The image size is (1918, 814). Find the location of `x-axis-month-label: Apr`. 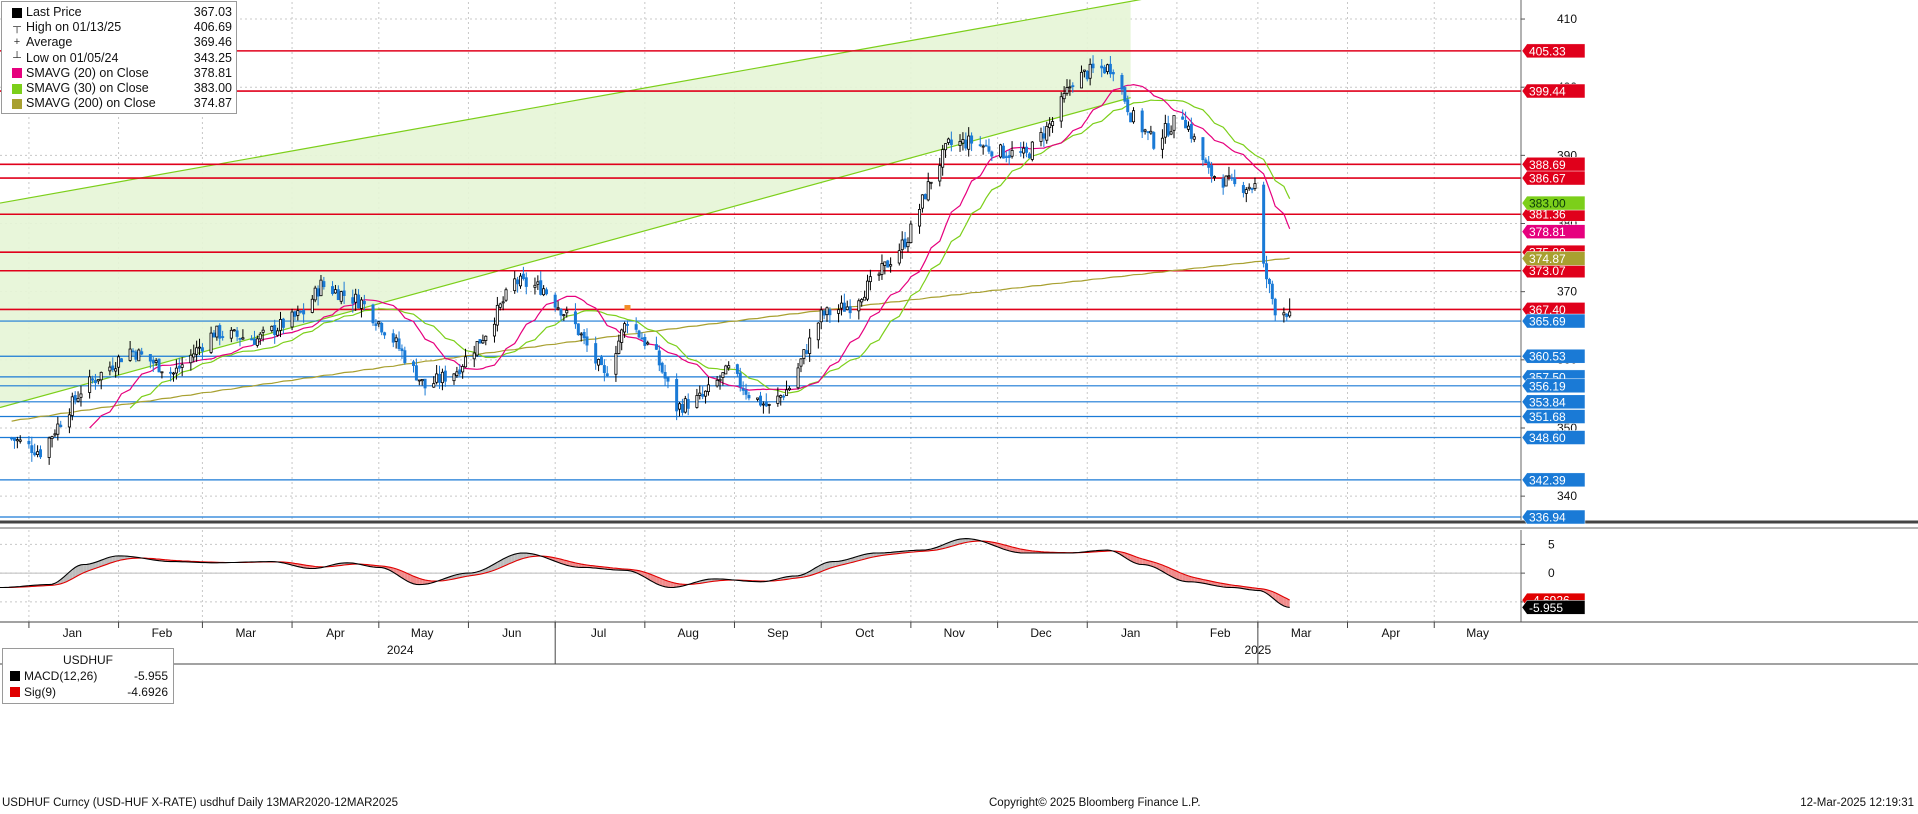

x-axis-month-label: Apr is located at coordinates (335, 633).